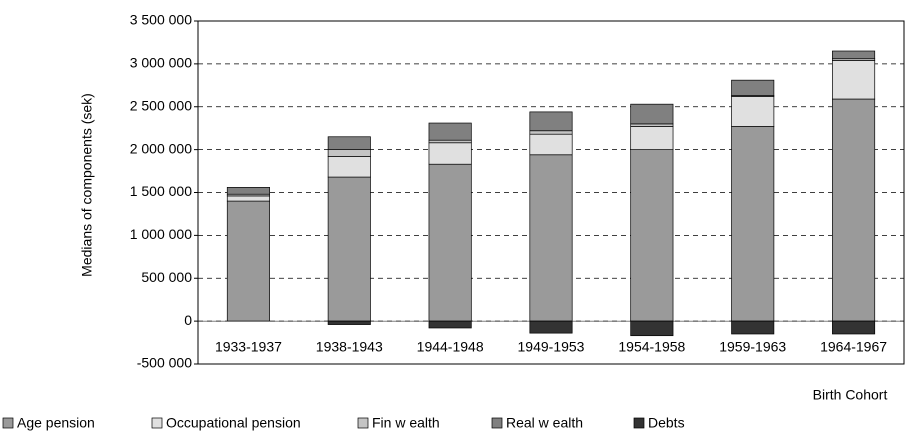 The image size is (905, 435). What do you see at coordinates (161, 191) in the screenshot?
I see `y-tick-label: 1 500 000` at bounding box center [161, 191].